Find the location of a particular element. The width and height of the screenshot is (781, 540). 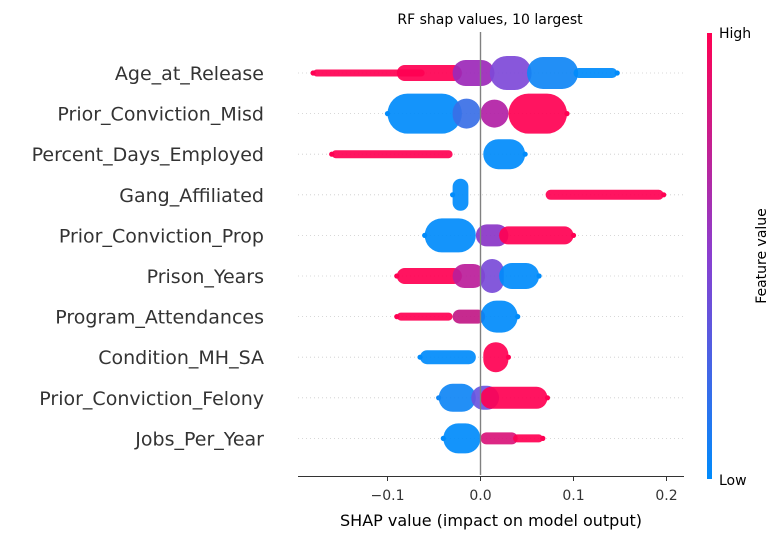

feature-row: Age_at_Release is located at coordinates (399, 73).